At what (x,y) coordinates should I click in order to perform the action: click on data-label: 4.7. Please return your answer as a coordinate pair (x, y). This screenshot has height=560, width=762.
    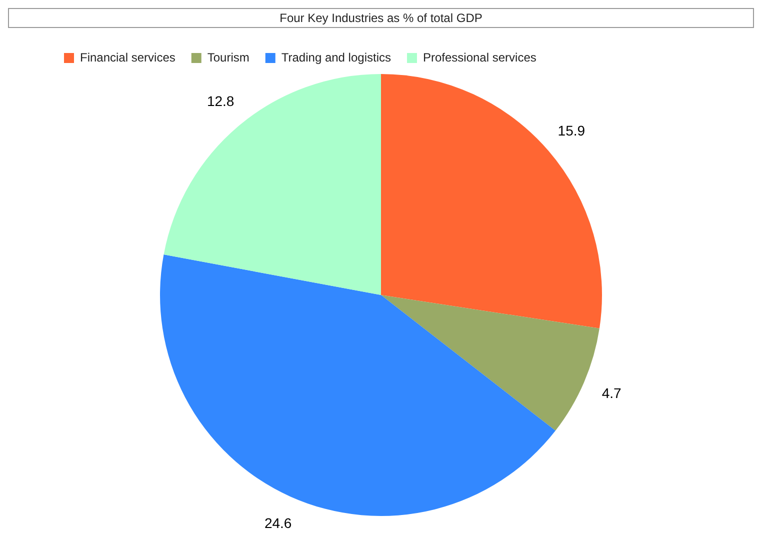
    Looking at the image, I should click on (612, 393).